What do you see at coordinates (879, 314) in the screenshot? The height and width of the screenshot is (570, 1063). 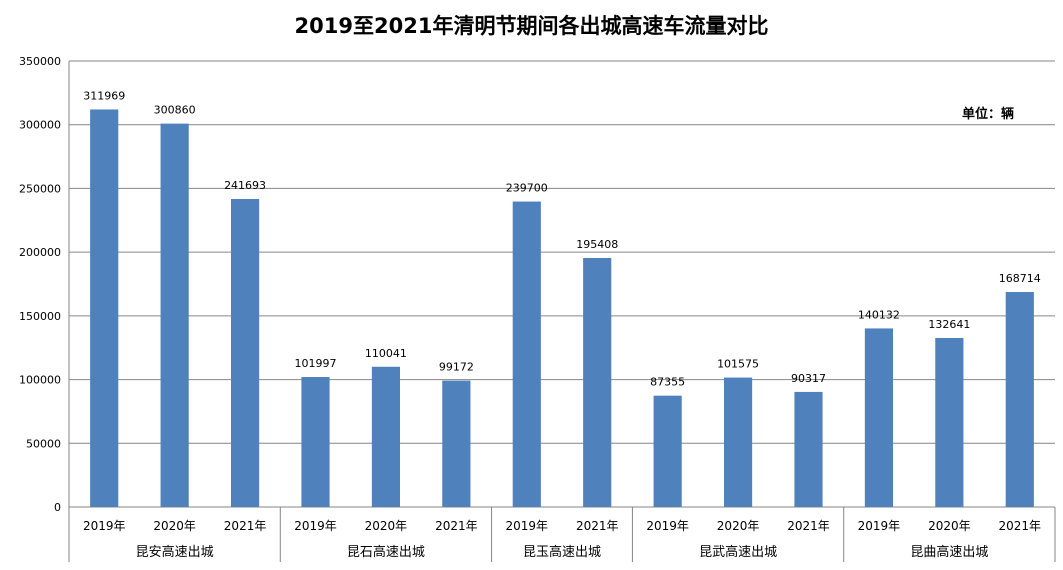 I see `data-label: 140132` at bounding box center [879, 314].